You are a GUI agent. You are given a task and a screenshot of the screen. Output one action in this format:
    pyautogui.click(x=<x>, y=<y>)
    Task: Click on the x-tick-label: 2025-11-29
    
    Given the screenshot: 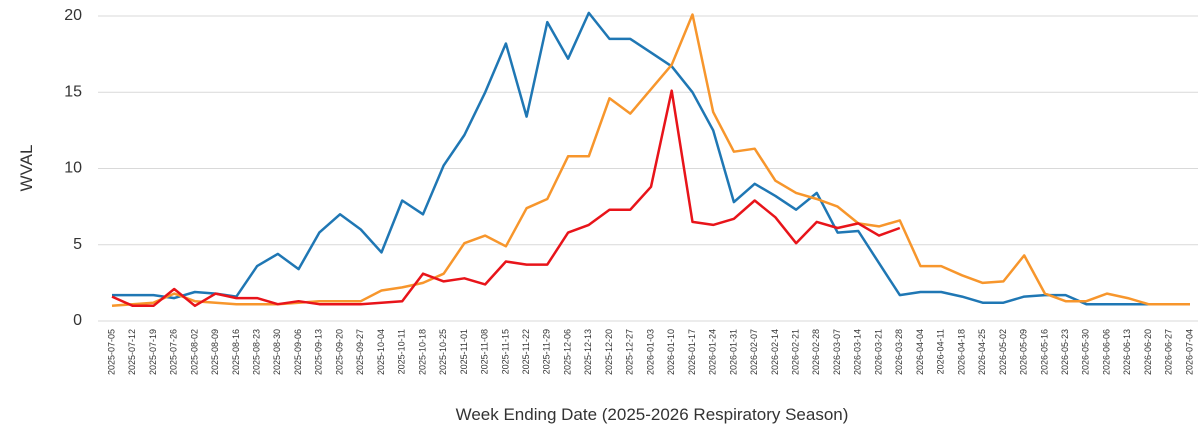 What is the action you would take?
    pyautogui.click(x=547, y=351)
    